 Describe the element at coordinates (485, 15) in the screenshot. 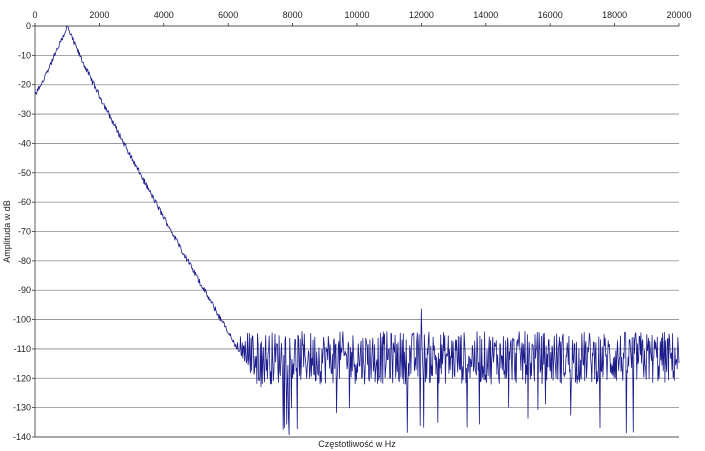

I see `x-tick-label: 14000` at that location.